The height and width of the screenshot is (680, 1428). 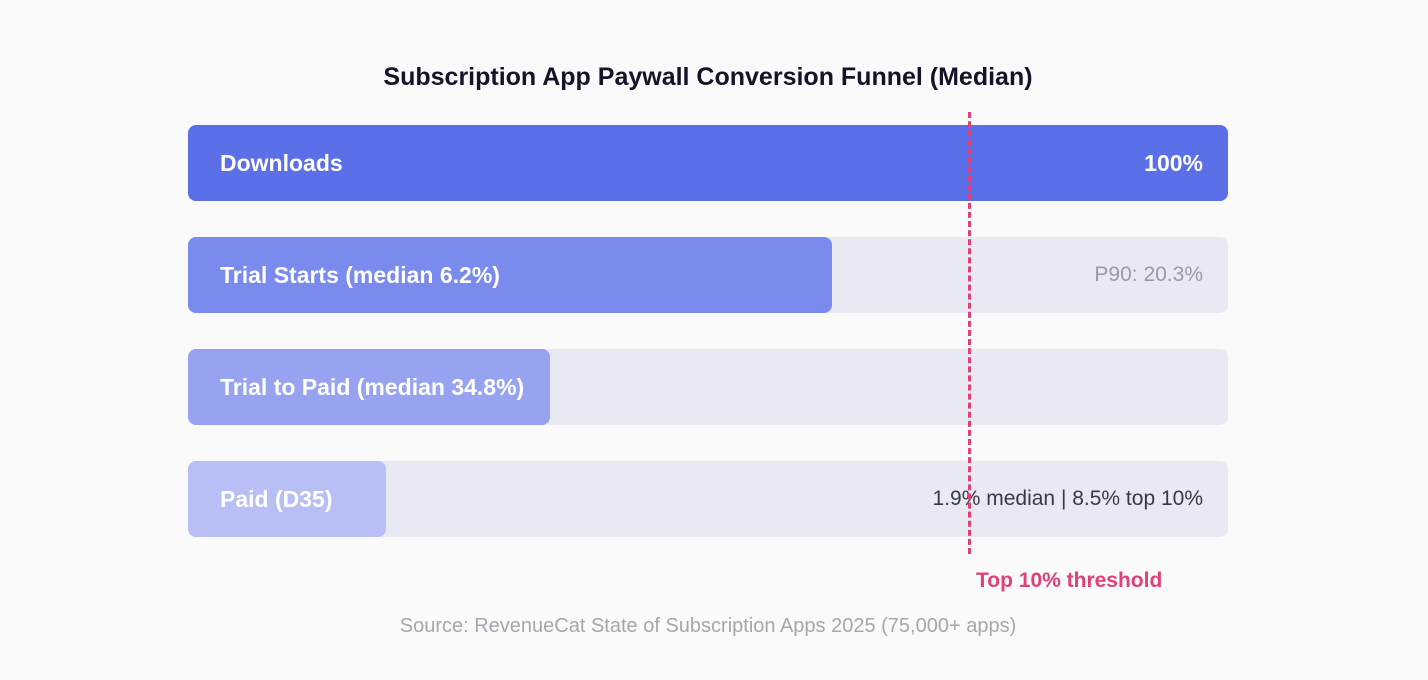 I want to click on bar-label-downloads: Downloads, so click(x=281, y=163).